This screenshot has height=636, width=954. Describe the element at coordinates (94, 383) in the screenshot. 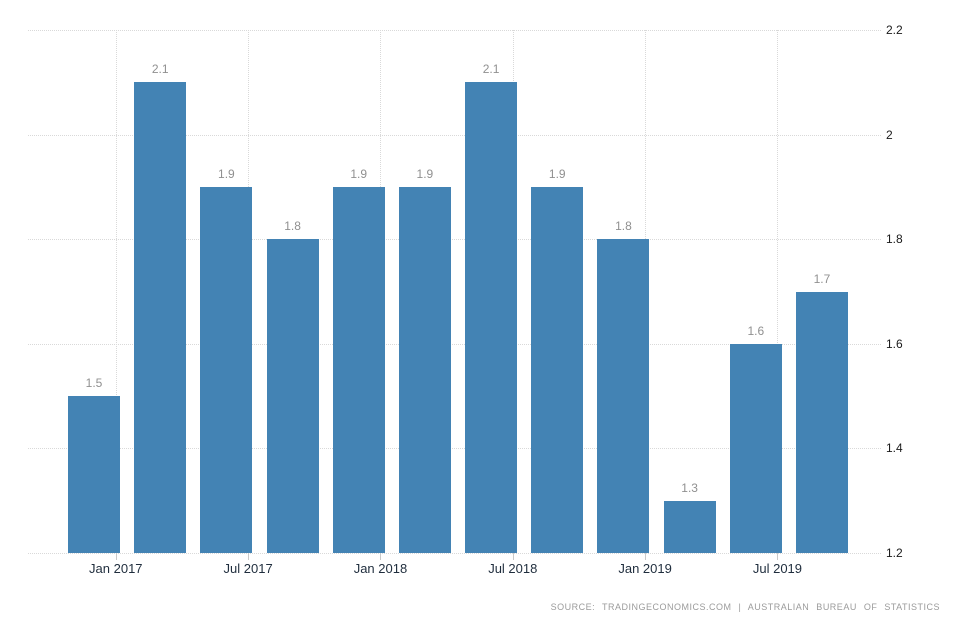

I see `bar-value-label: 1.5` at that location.